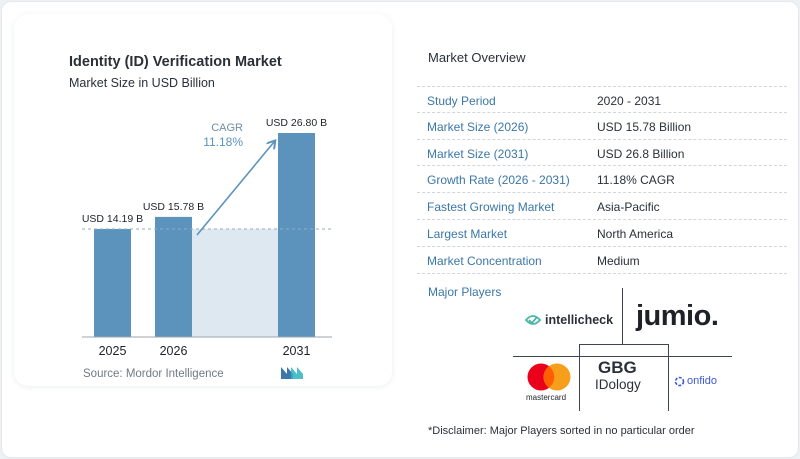 This screenshot has height=459, width=800. I want to click on value-label: USD 15.78 B, so click(173, 207).